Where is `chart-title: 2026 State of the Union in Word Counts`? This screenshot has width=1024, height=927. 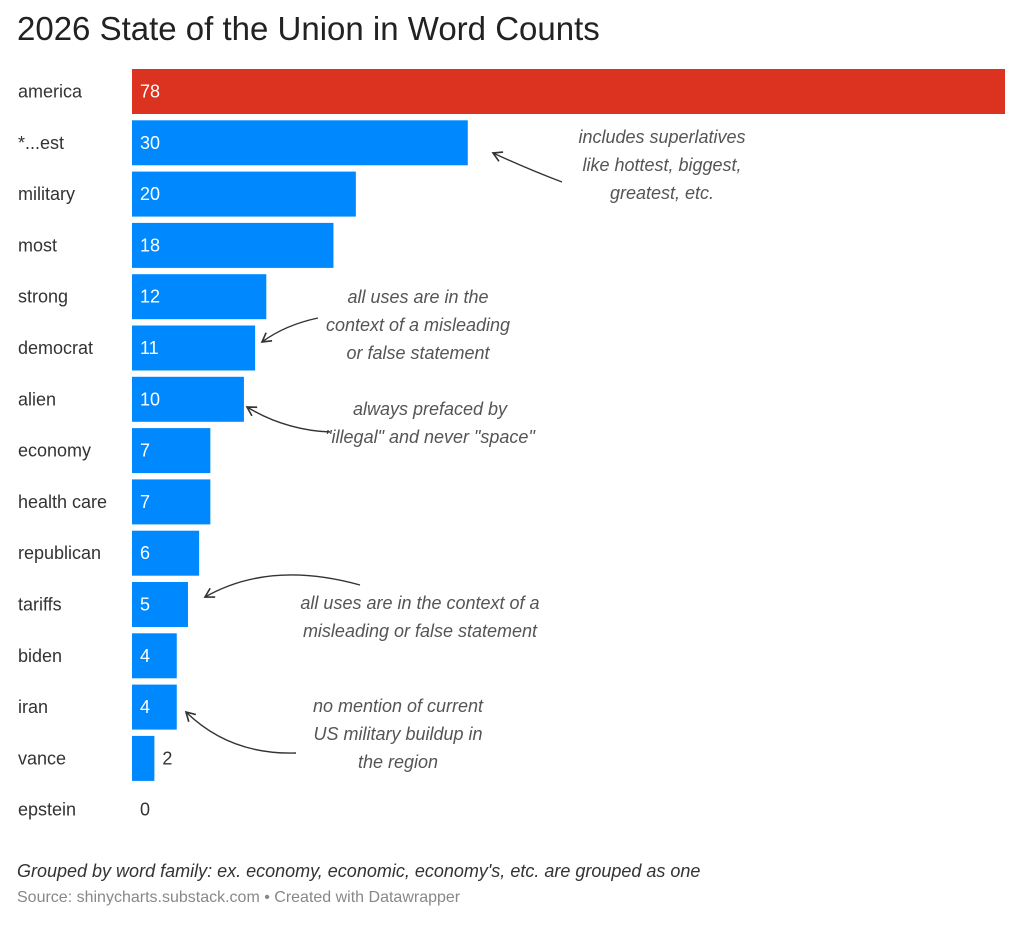 chart-title: 2026 State of the Union in Word Counts is located at coordinates (308, 28).